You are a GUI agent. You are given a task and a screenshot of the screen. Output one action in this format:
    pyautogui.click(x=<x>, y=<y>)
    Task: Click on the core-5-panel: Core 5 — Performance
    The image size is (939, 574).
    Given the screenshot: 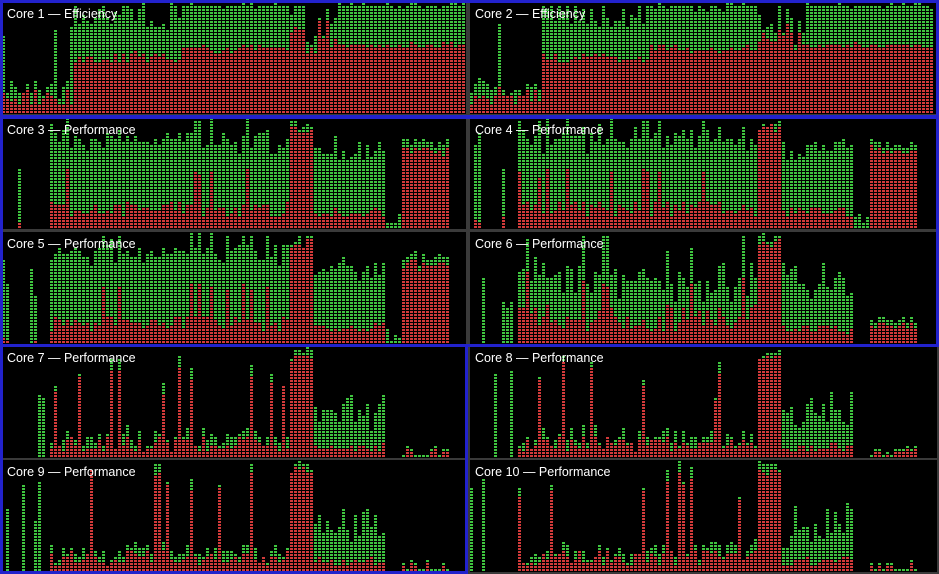 What is the action you would take?
    pyautogui.click(x=234, y=288)
    